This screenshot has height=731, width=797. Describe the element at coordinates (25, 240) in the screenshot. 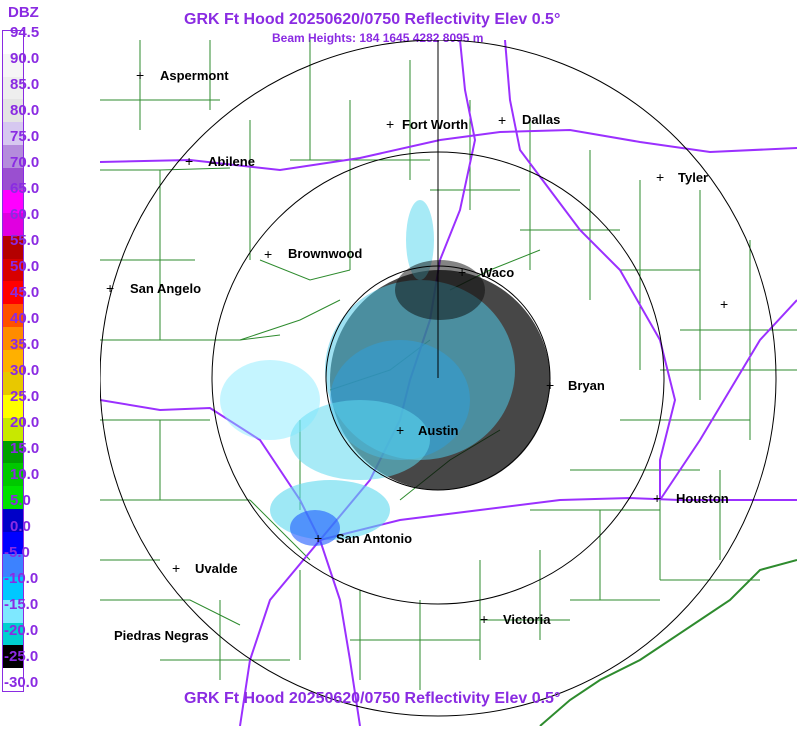

I see `legend-label: 55.0` at that location.